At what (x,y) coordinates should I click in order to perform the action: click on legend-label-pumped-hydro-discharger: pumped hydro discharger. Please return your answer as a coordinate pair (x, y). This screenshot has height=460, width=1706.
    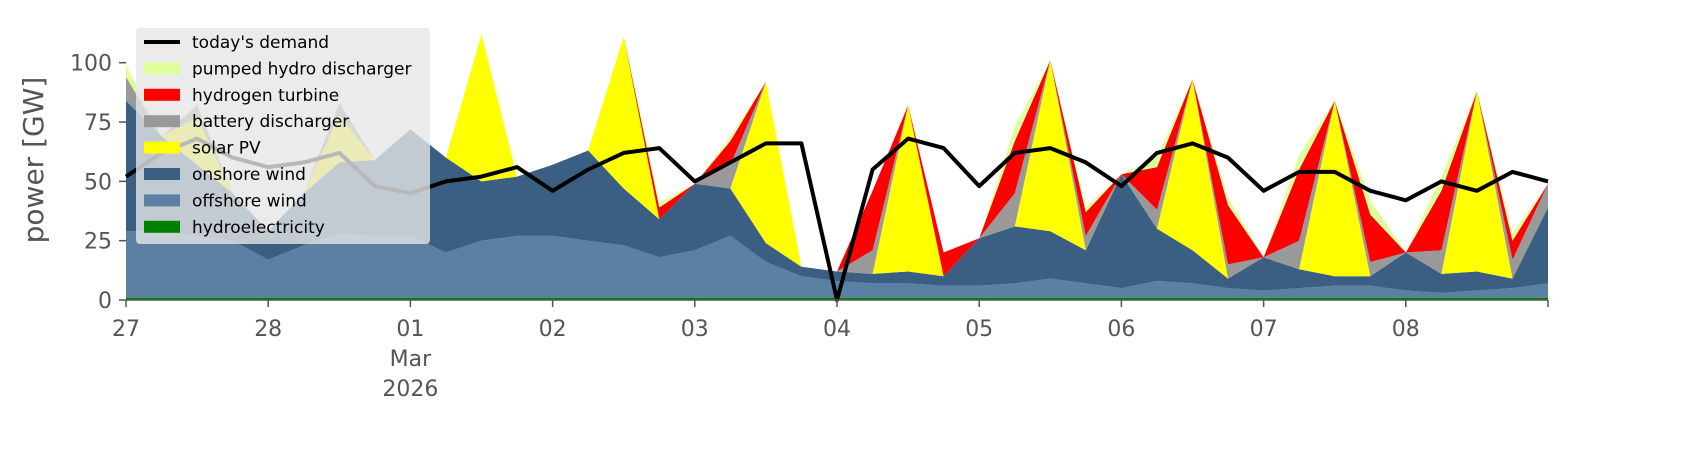
    Looking at the image, I should click on (301, 69).